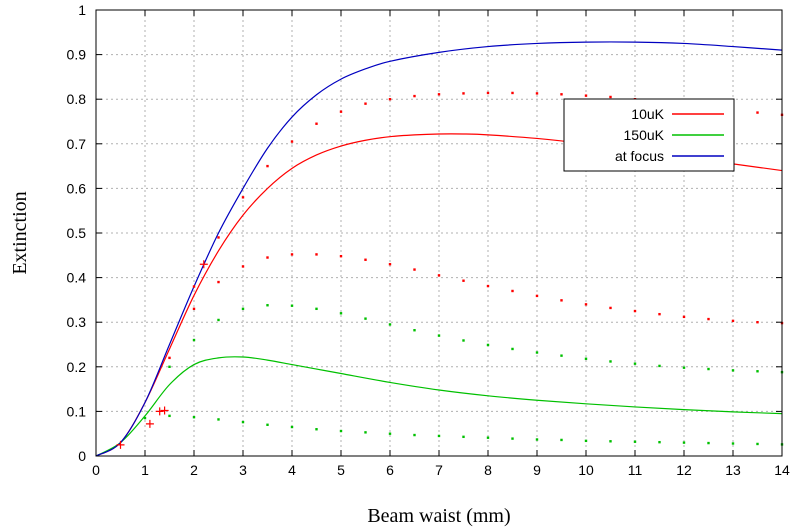  I want to click on legend: 10uK 150uK at focus, so click(649, 135).